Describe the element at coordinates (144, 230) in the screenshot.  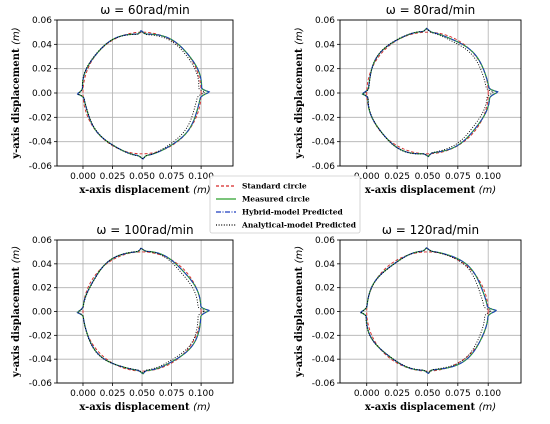
I see `subplot-title: ω = 100rad/min` at that location.